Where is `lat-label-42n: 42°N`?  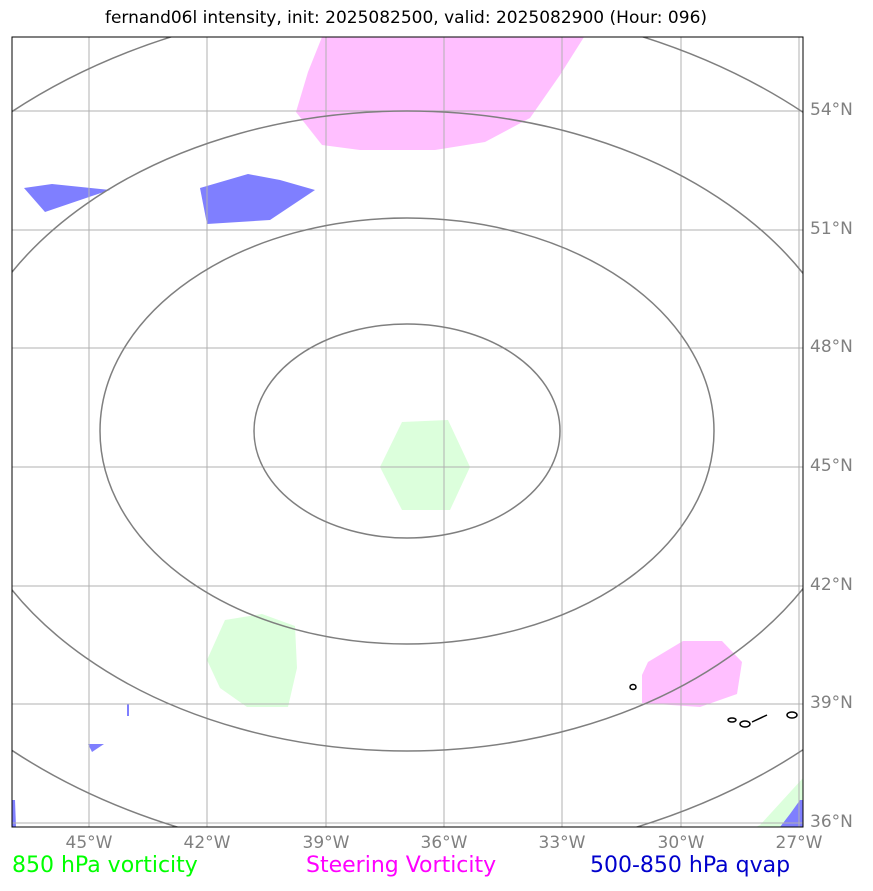 lat-label-42n: 42°N is located at coordinates (831, 585).